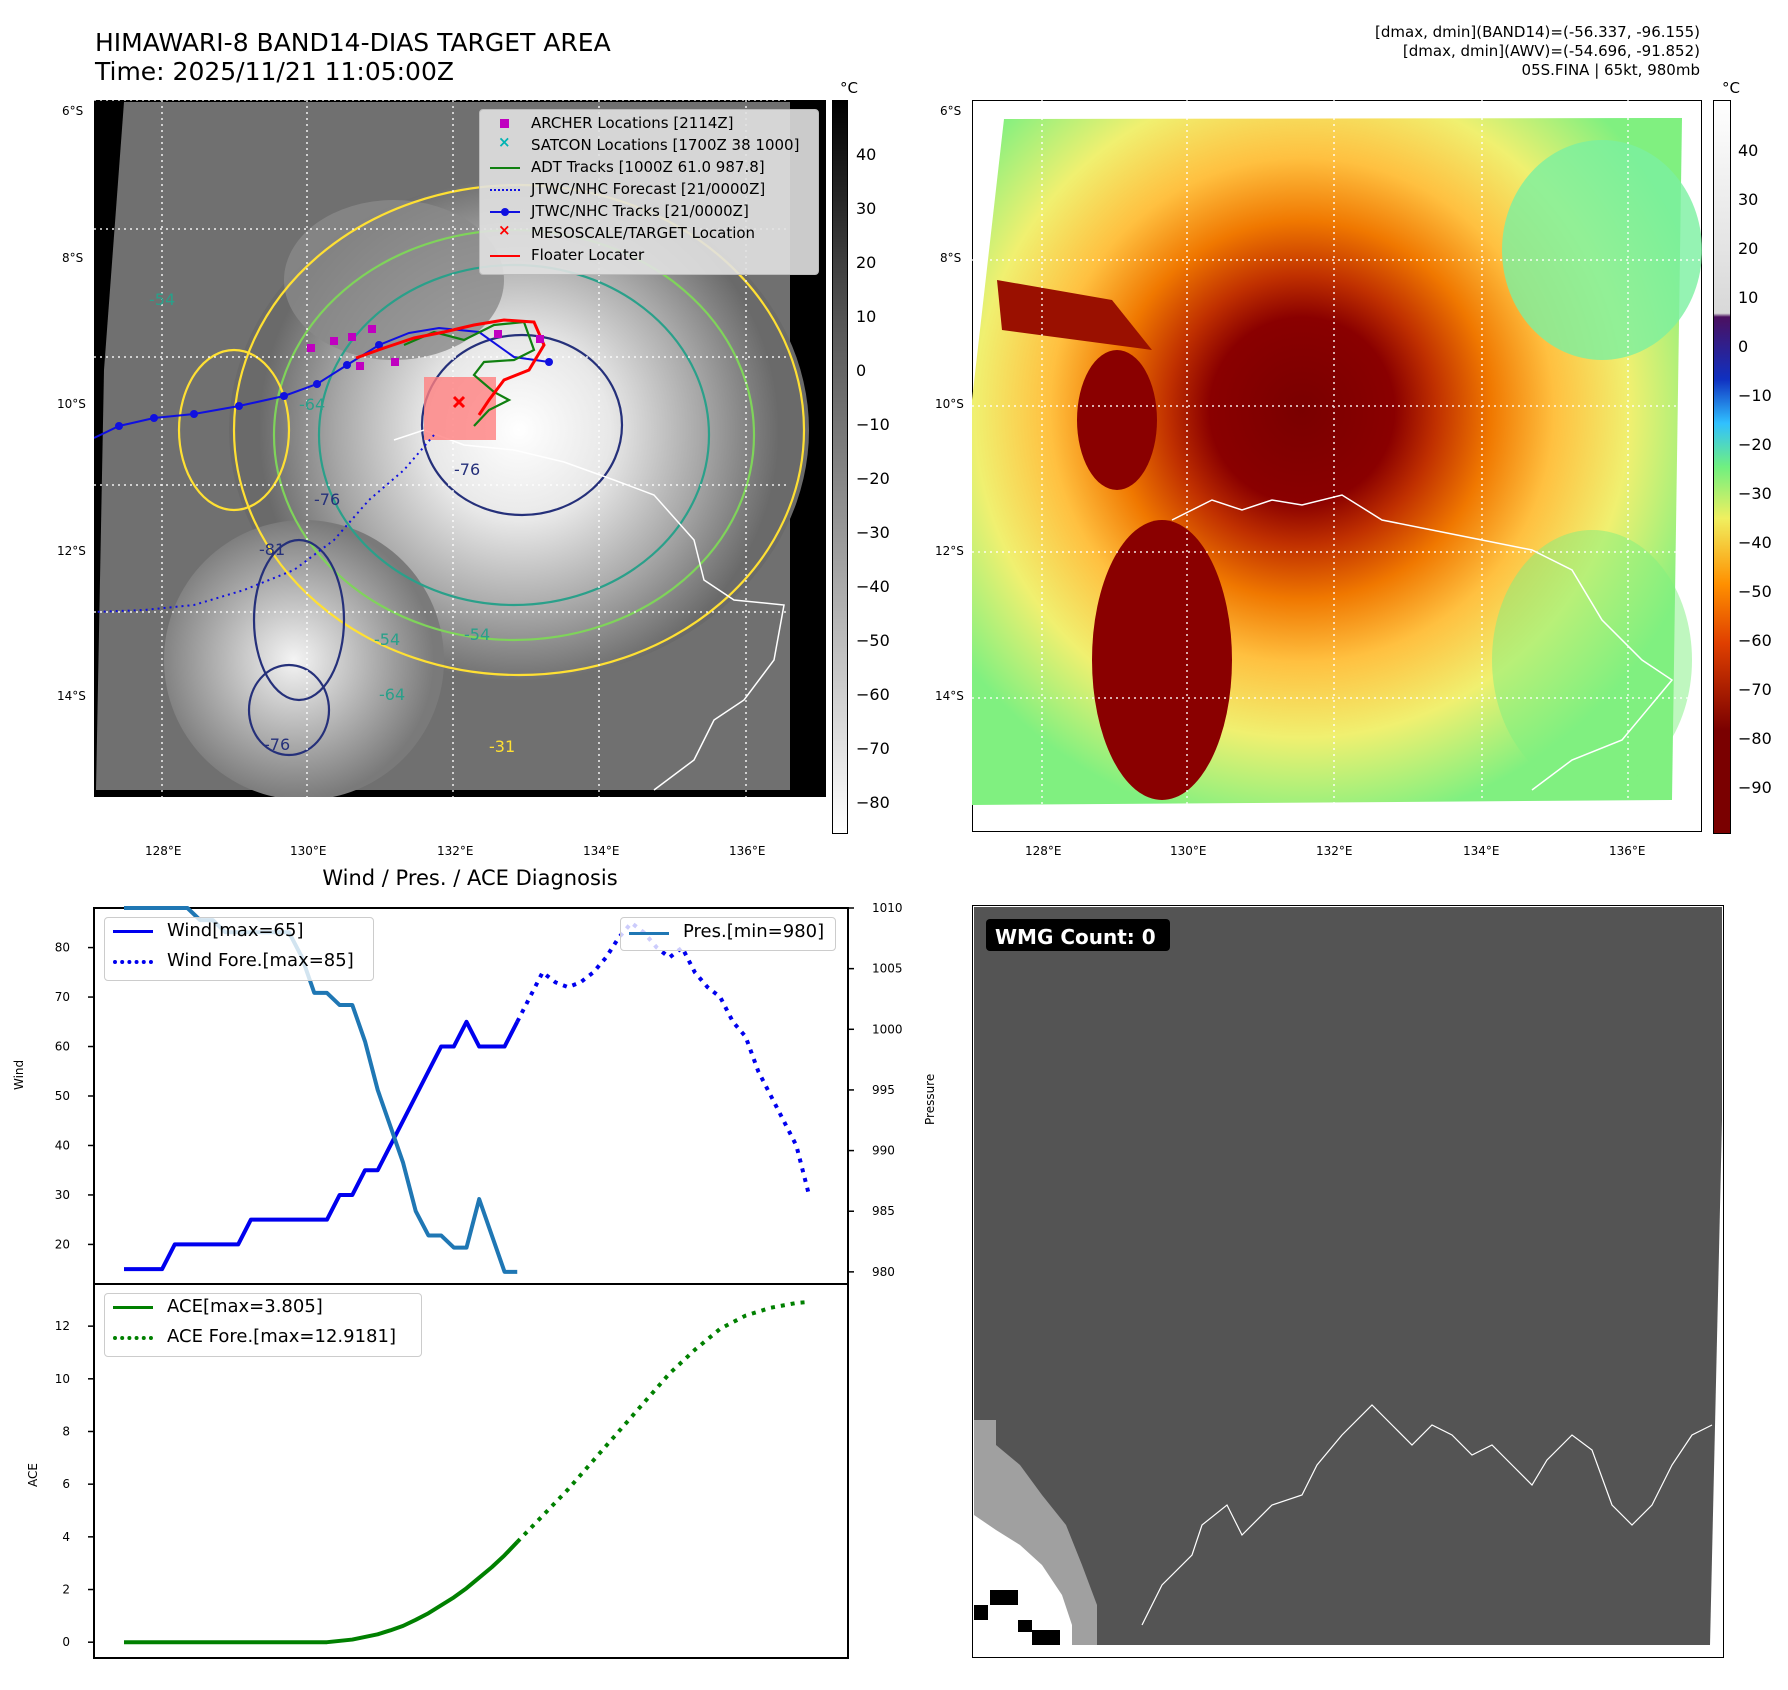 The width and height of the screenshot is (1788, 1690). What do you see at coordinates (312, 404) in the screenshot?
I see `contour-label: -64` at bounding box center [312, 404].